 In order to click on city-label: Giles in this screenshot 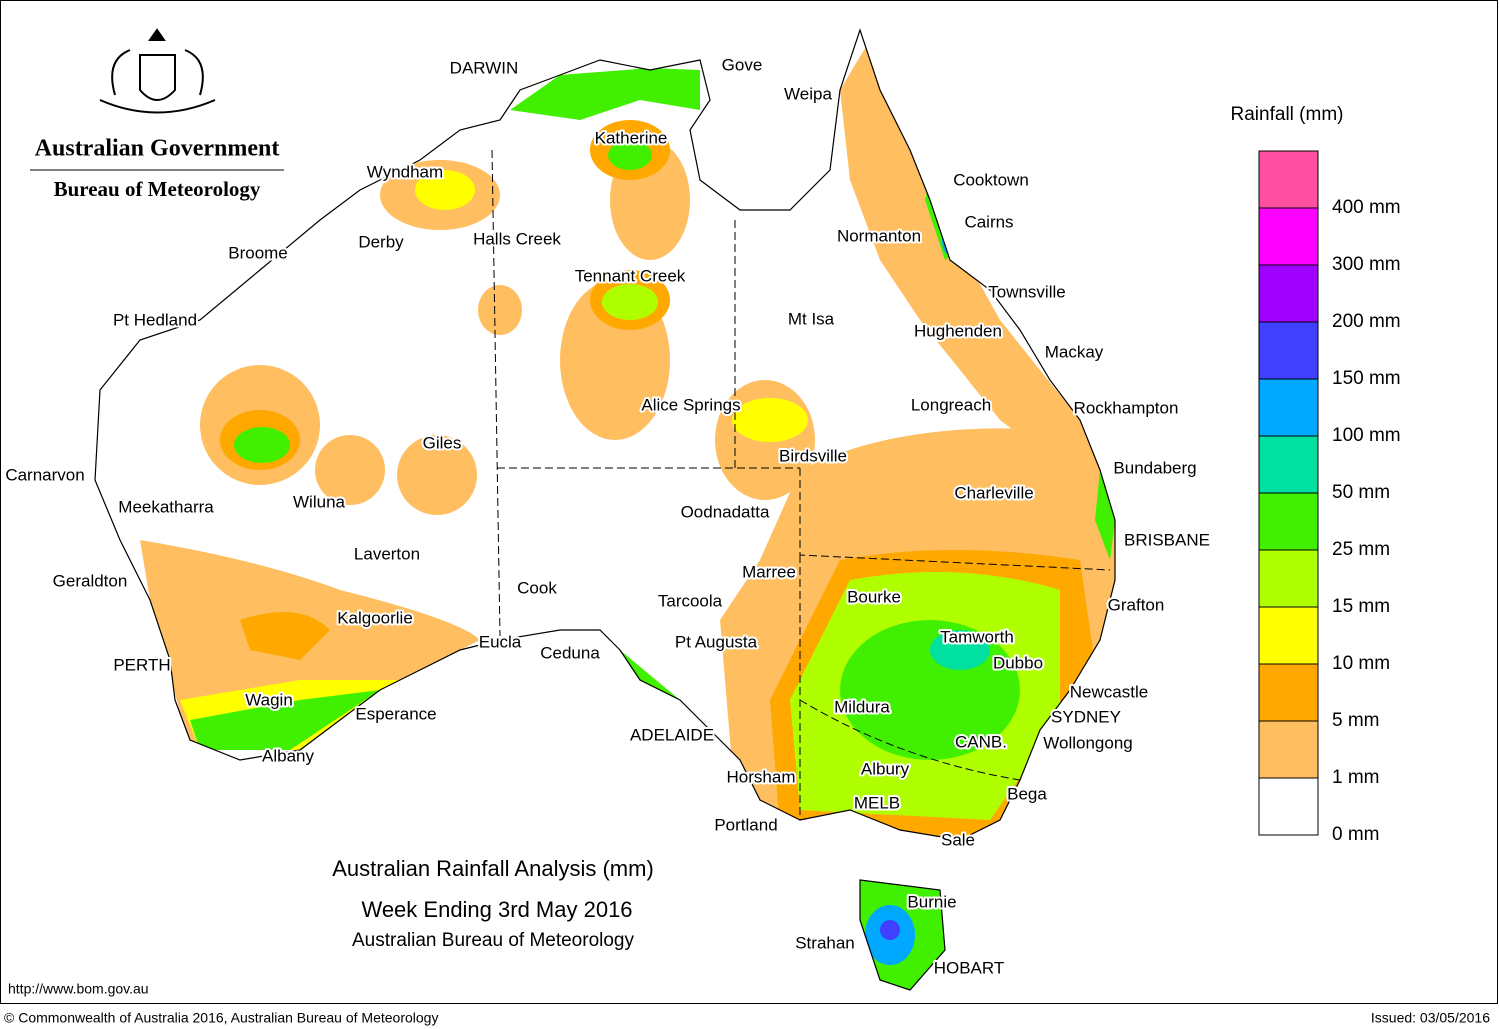, I will do `click(442, 442)`.